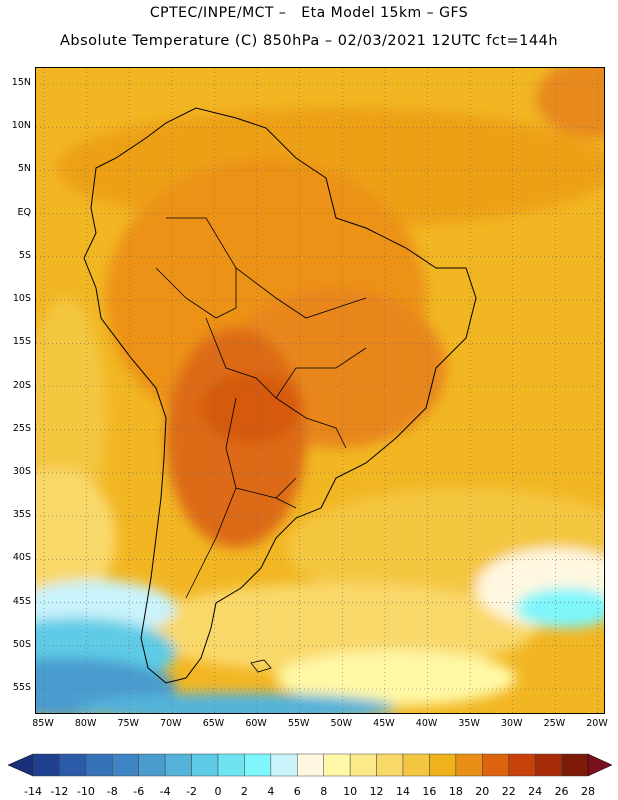 The height and width of the screenshot is (800, 618). Describe the element at coordinates (426, 723) in the screenshot. I see `longitude-label: 40W` at that location.